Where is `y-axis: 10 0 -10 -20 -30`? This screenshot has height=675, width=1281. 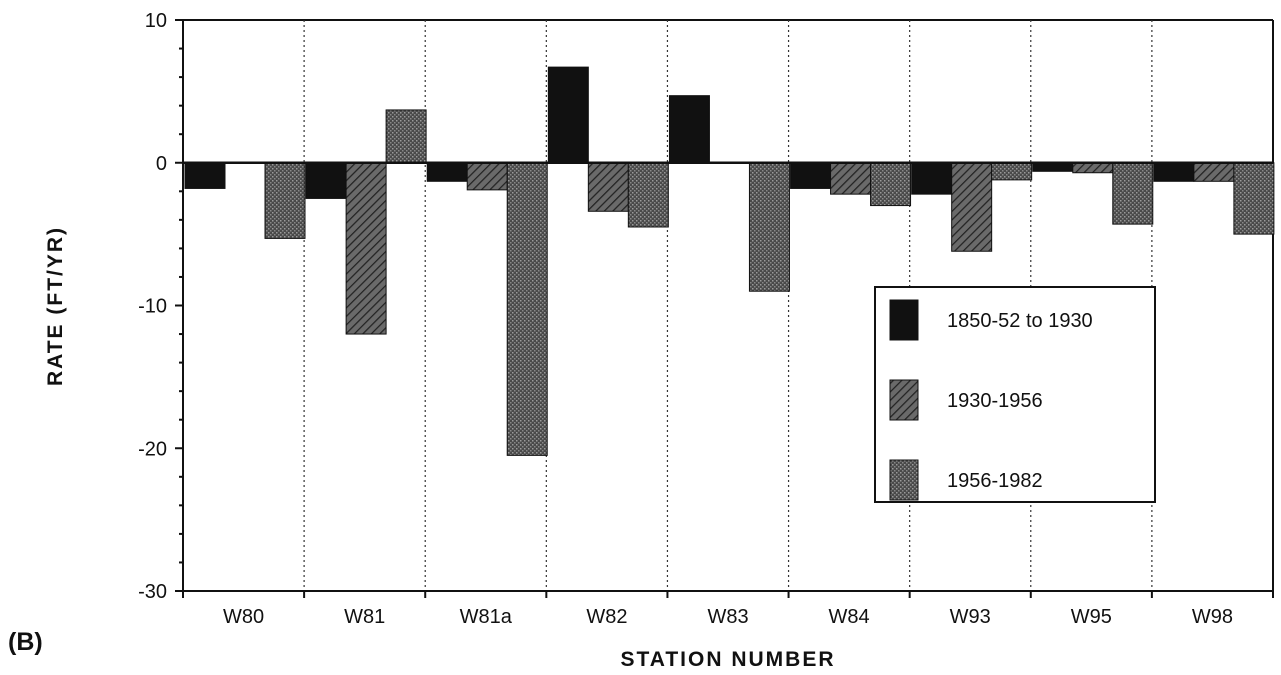 y-axis: 10 0 -10 -20 -30 is located at coordinates (161, 306).